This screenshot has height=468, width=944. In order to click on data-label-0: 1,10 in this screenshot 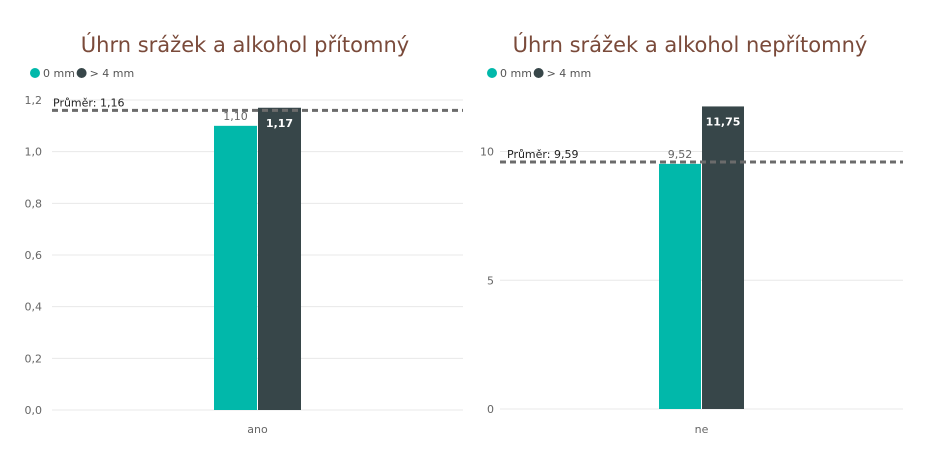, I will do `click(235, 116)`.